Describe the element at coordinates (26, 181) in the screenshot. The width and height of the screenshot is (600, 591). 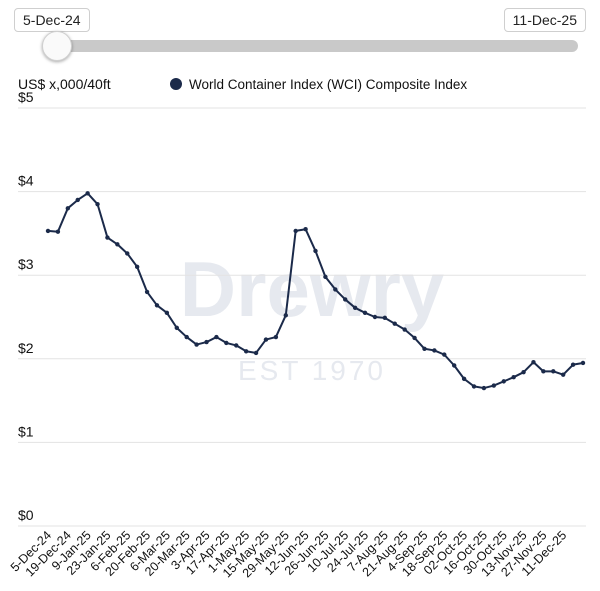
I see `y-tick-label: $4` at that location.